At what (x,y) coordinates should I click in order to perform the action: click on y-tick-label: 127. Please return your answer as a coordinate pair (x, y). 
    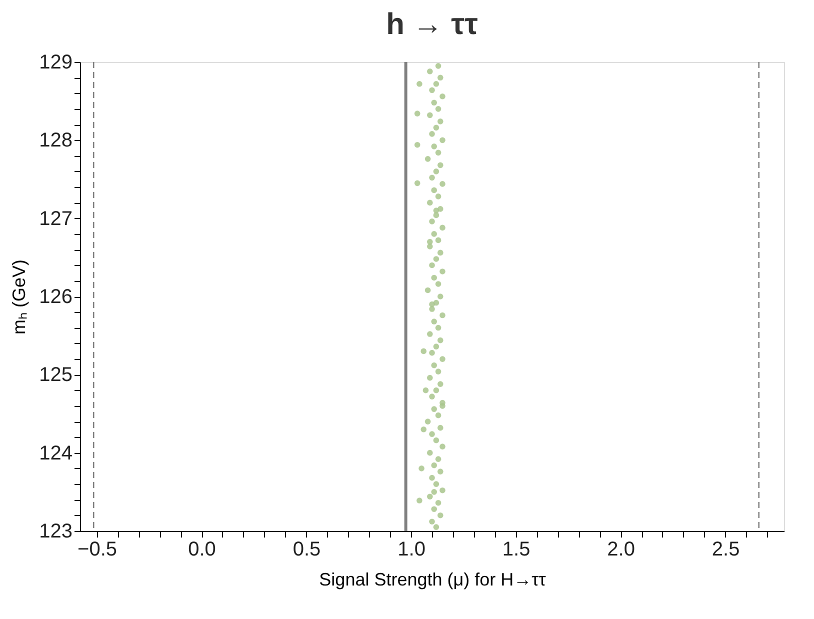
    Looking at the image, I should click on (55, 219).